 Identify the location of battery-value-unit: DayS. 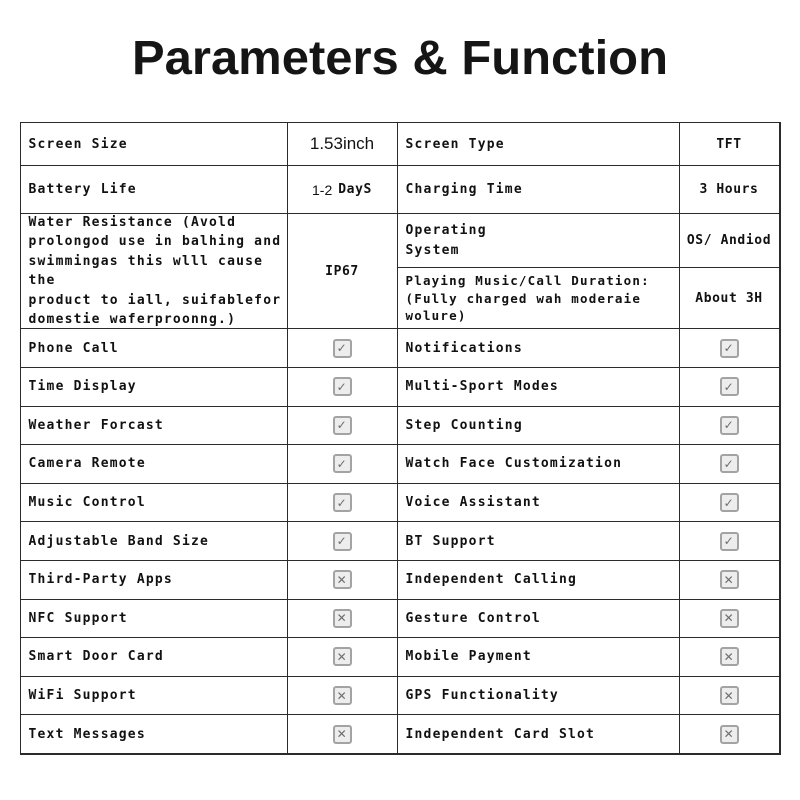
(355, 190).